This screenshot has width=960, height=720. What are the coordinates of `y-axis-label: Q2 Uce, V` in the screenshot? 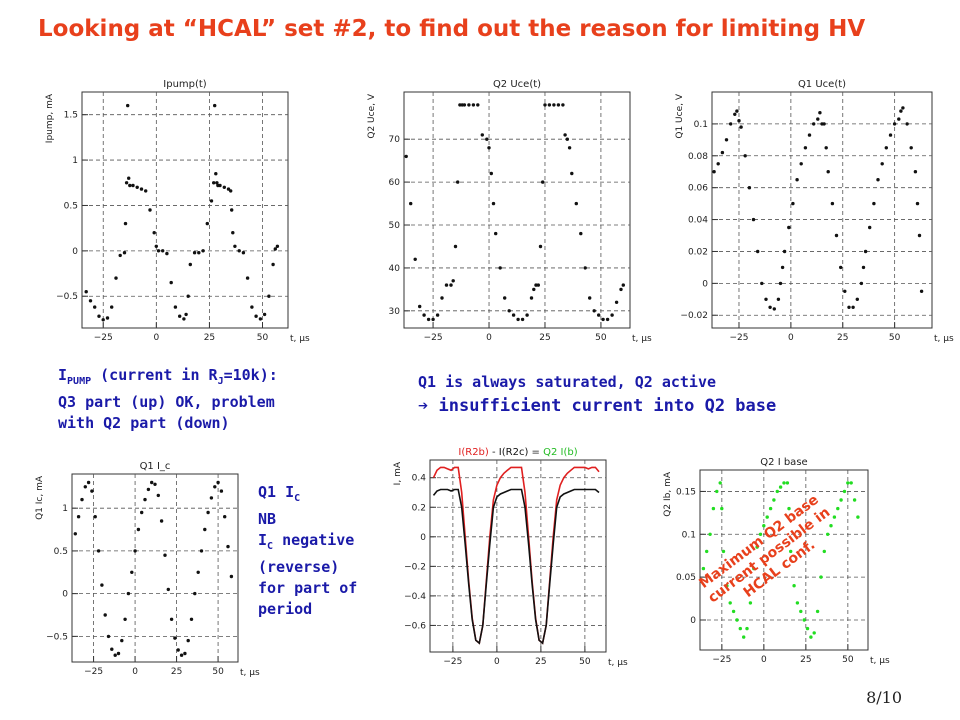 It's located at (372, 115).